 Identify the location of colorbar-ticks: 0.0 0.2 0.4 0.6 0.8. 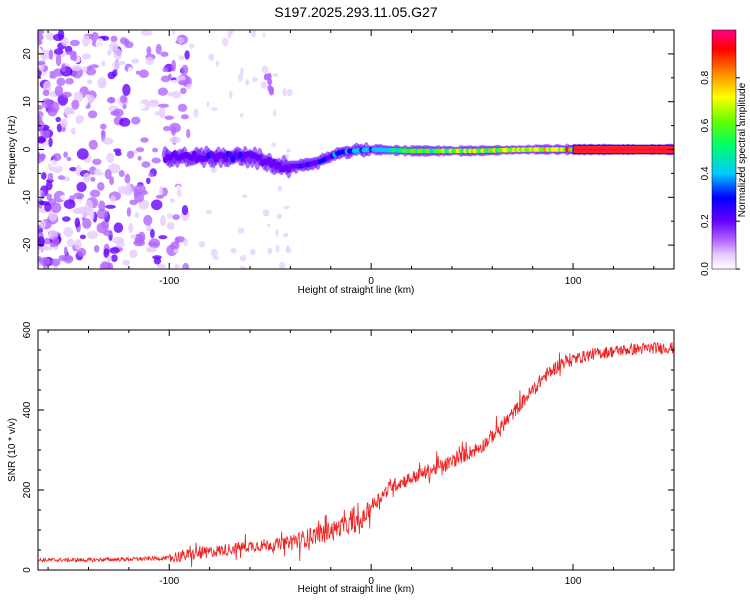
(720, 173).